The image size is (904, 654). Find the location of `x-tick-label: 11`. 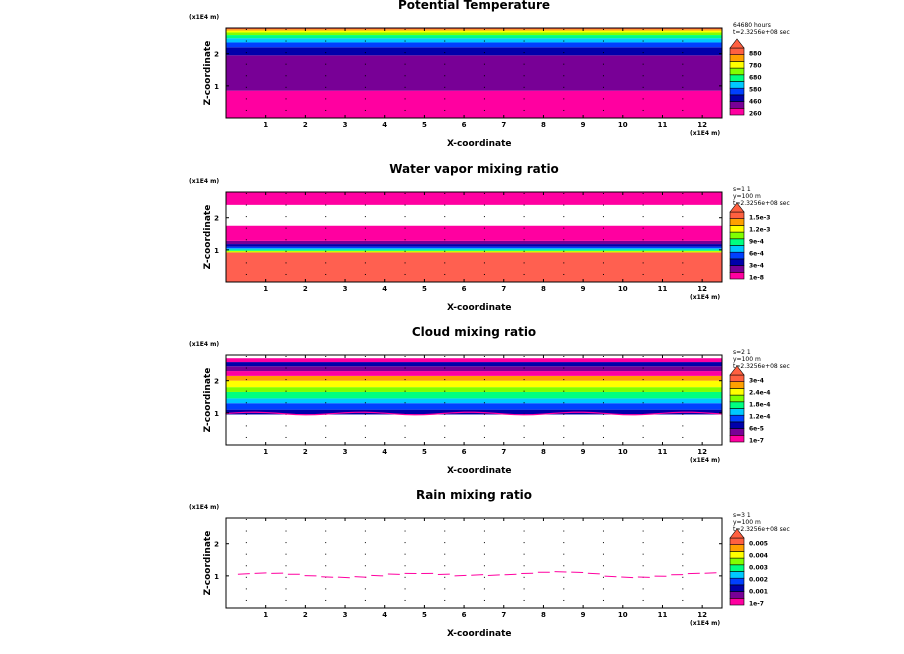

x-tick-label: 11 is located at coordinates (663, 615).